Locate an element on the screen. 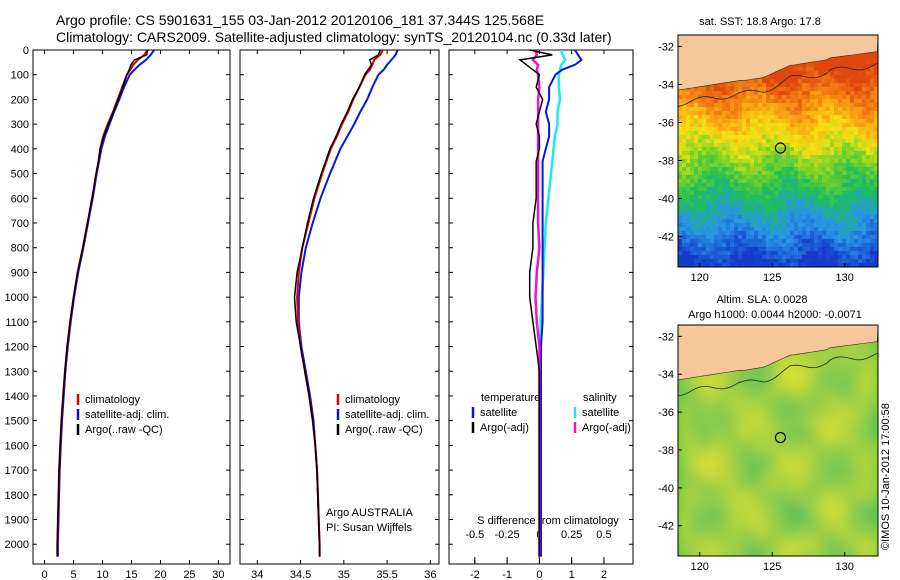 The width and height of the screenshot is (900, 580). legend-entry: Argo(-adj) is located at coordinates (504, 428).